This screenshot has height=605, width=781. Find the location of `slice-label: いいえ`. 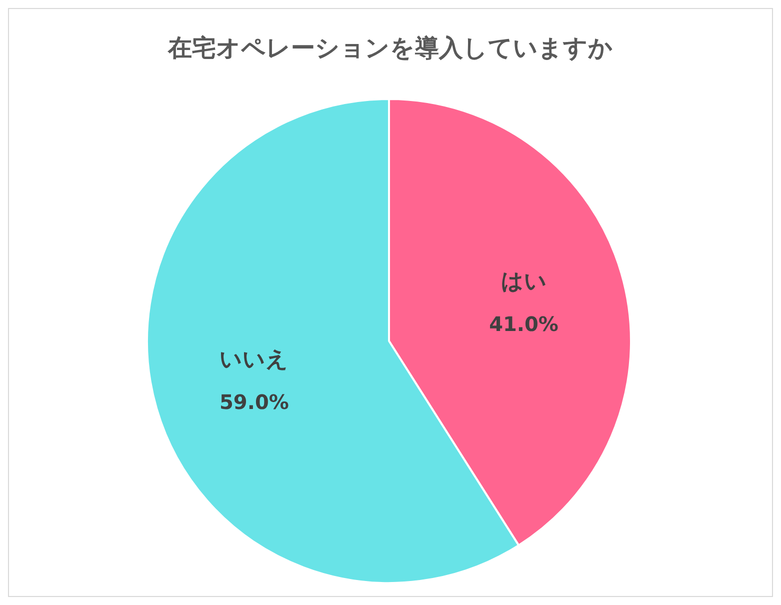

slice-label: いいえ is located at coordinates (254, 360).